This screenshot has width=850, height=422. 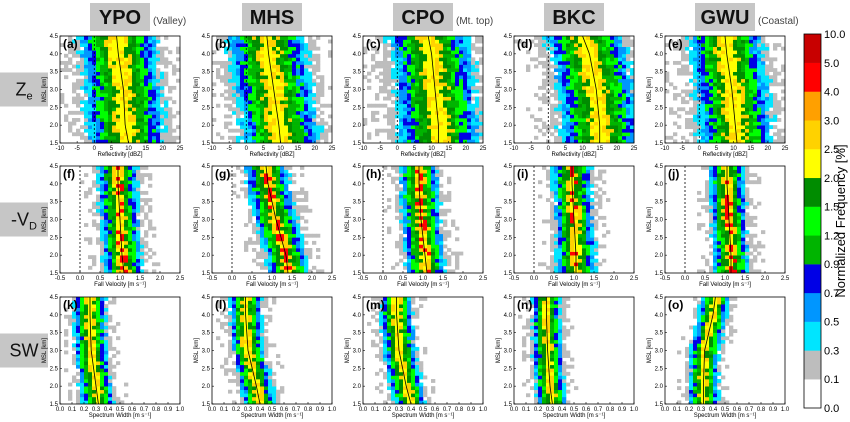 I want to click on site-header-box, so click(x=574, y=17).